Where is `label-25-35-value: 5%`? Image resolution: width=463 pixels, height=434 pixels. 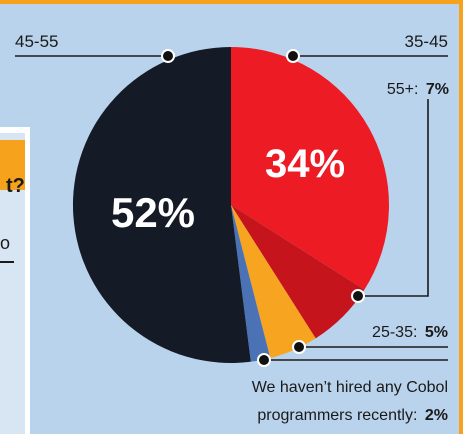 label-25-35-value: 5% is located at coordinates (436, 332).